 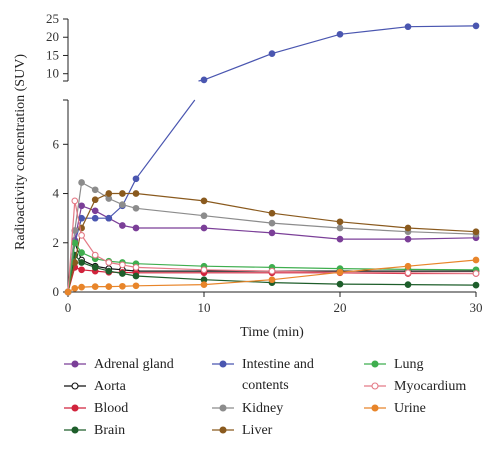 I want to click on legend-item-liver: Liver, so click(x=242, y=430).